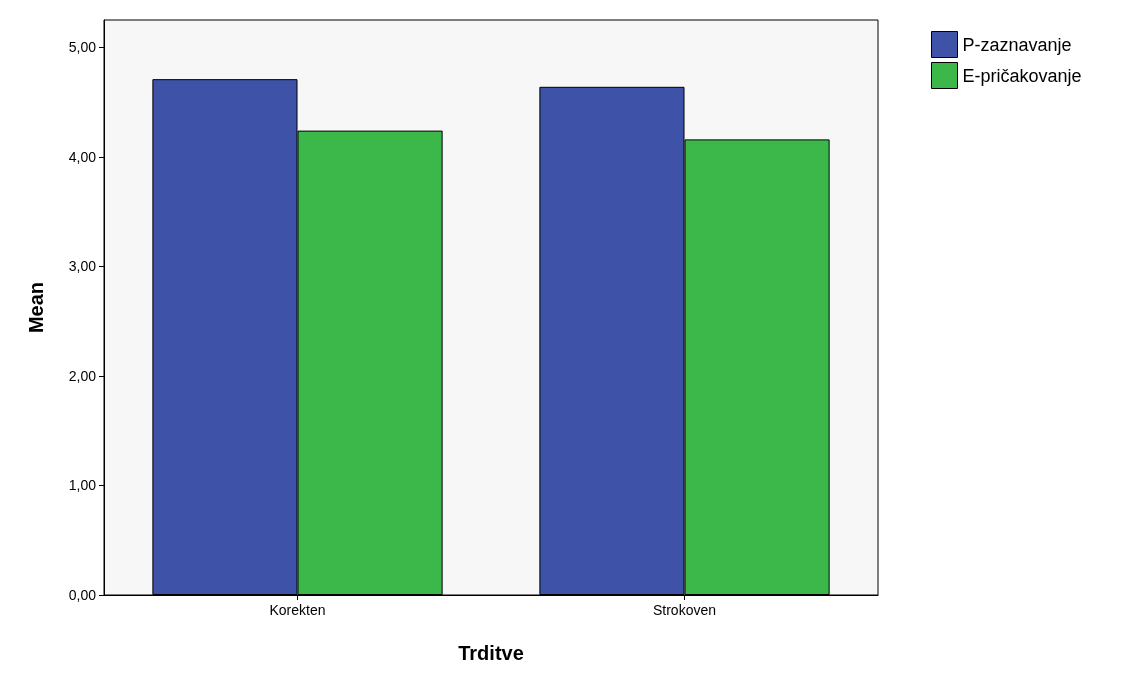  What do you see at coordinates (82, 156) in the screenshot?
I see `y-tick-label: 4,00` at bounding box center [82, 156].